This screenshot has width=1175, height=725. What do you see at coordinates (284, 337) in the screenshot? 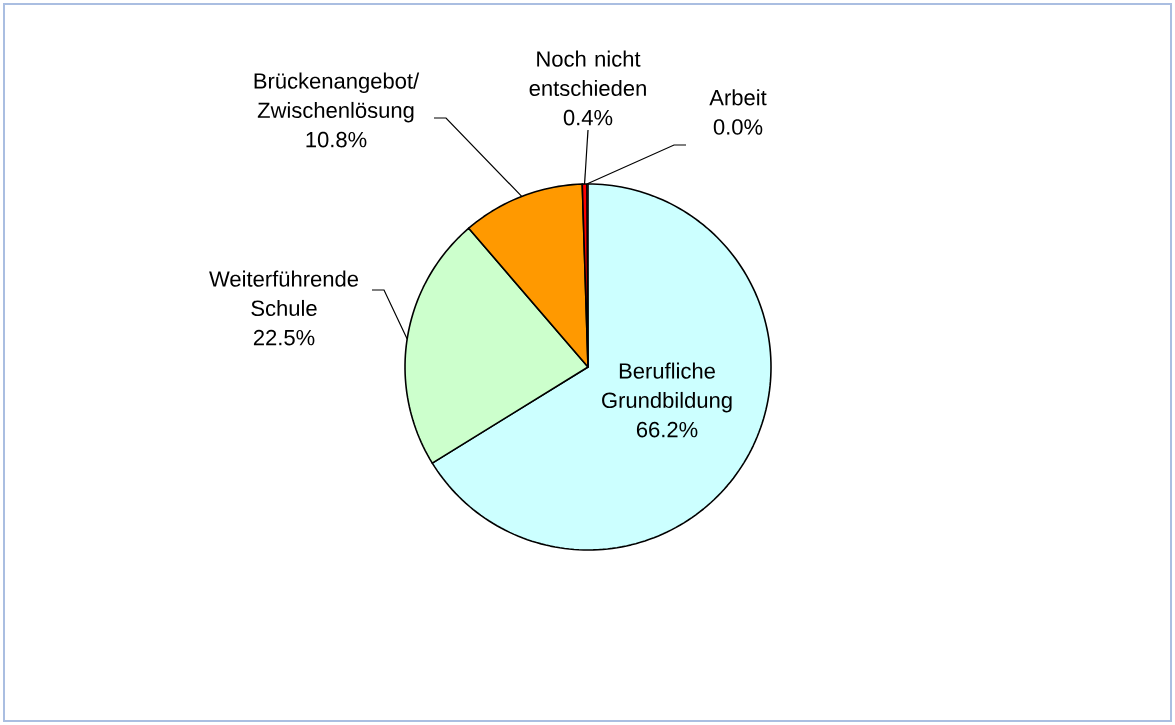
I see `data-label: 22.5%` at bounding box center [284, 337].